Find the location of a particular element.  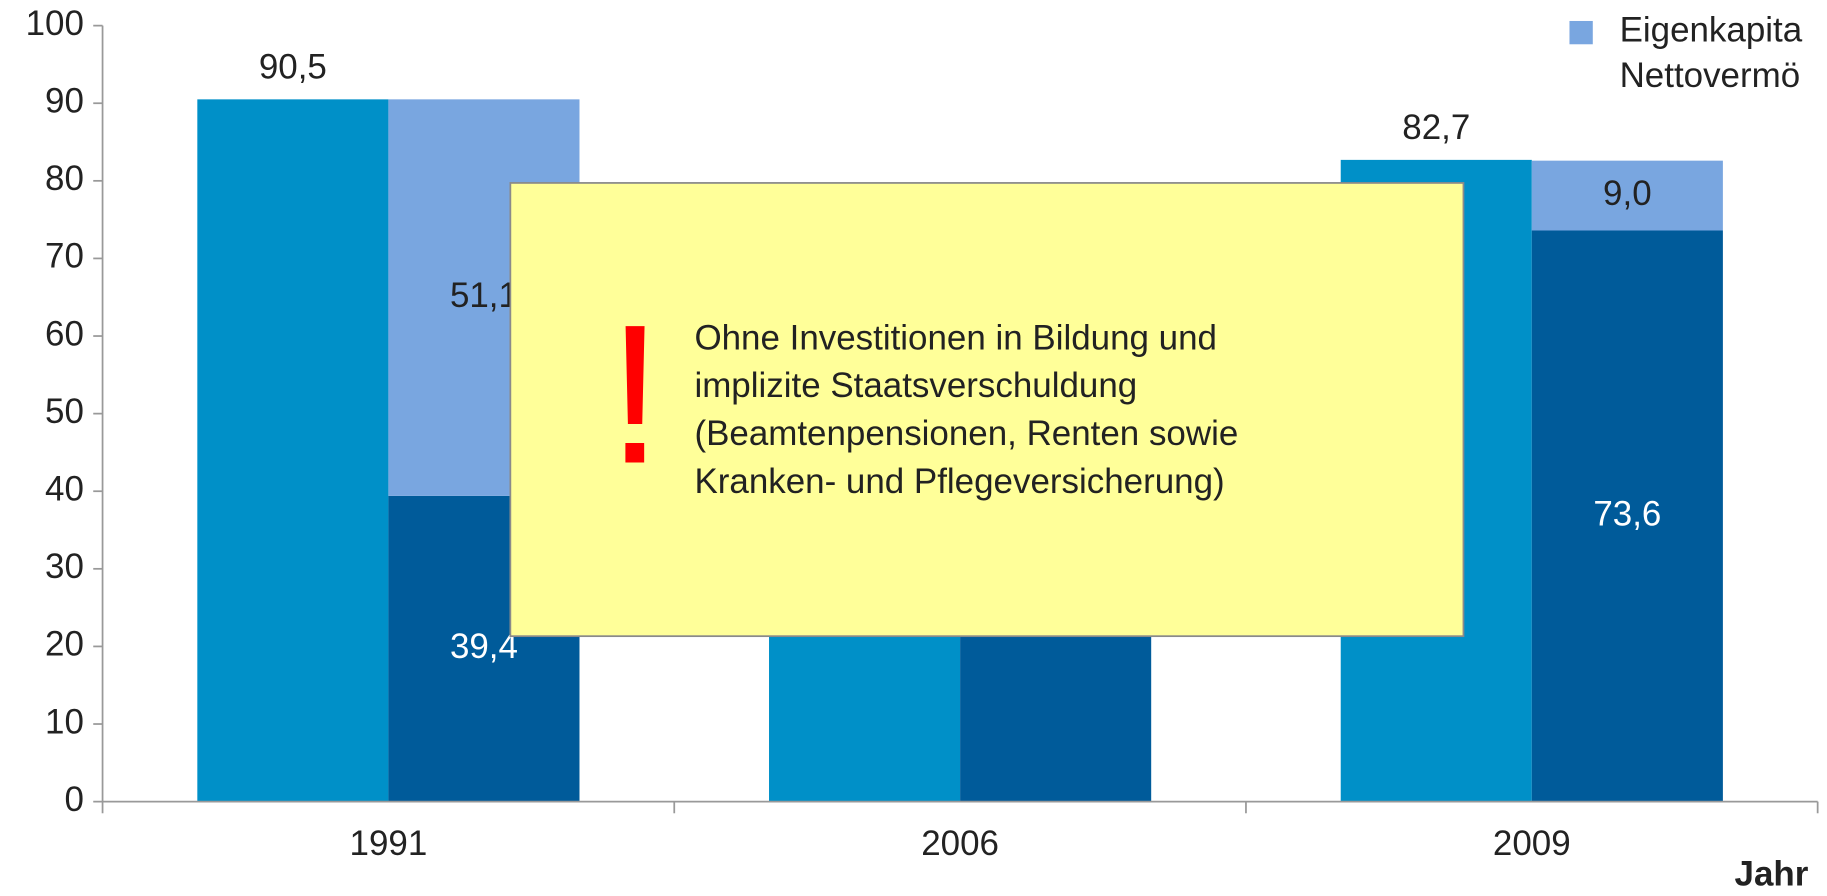

y-tick-label: 100 is located at coordinates (55, 23).